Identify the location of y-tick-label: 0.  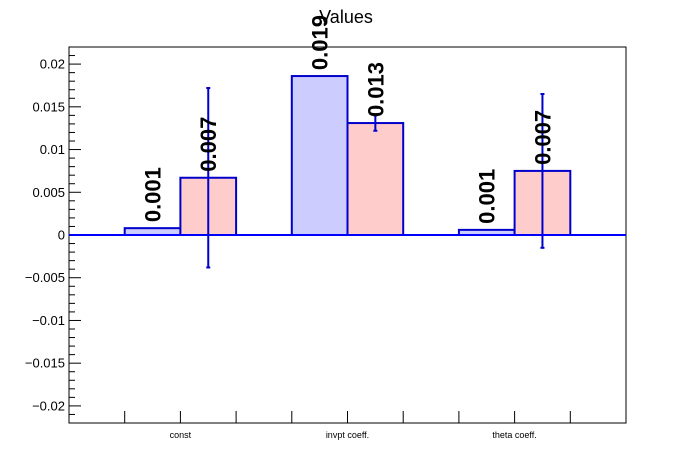
(61, 235).